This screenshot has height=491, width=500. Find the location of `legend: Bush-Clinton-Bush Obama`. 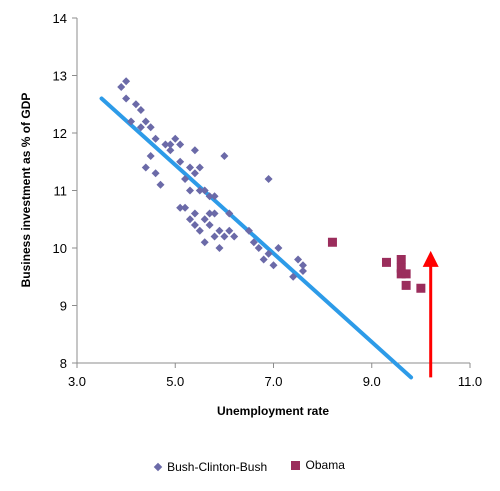

legend: Bush-Clinton-Bush Obama is located at coordinates (250, 466).